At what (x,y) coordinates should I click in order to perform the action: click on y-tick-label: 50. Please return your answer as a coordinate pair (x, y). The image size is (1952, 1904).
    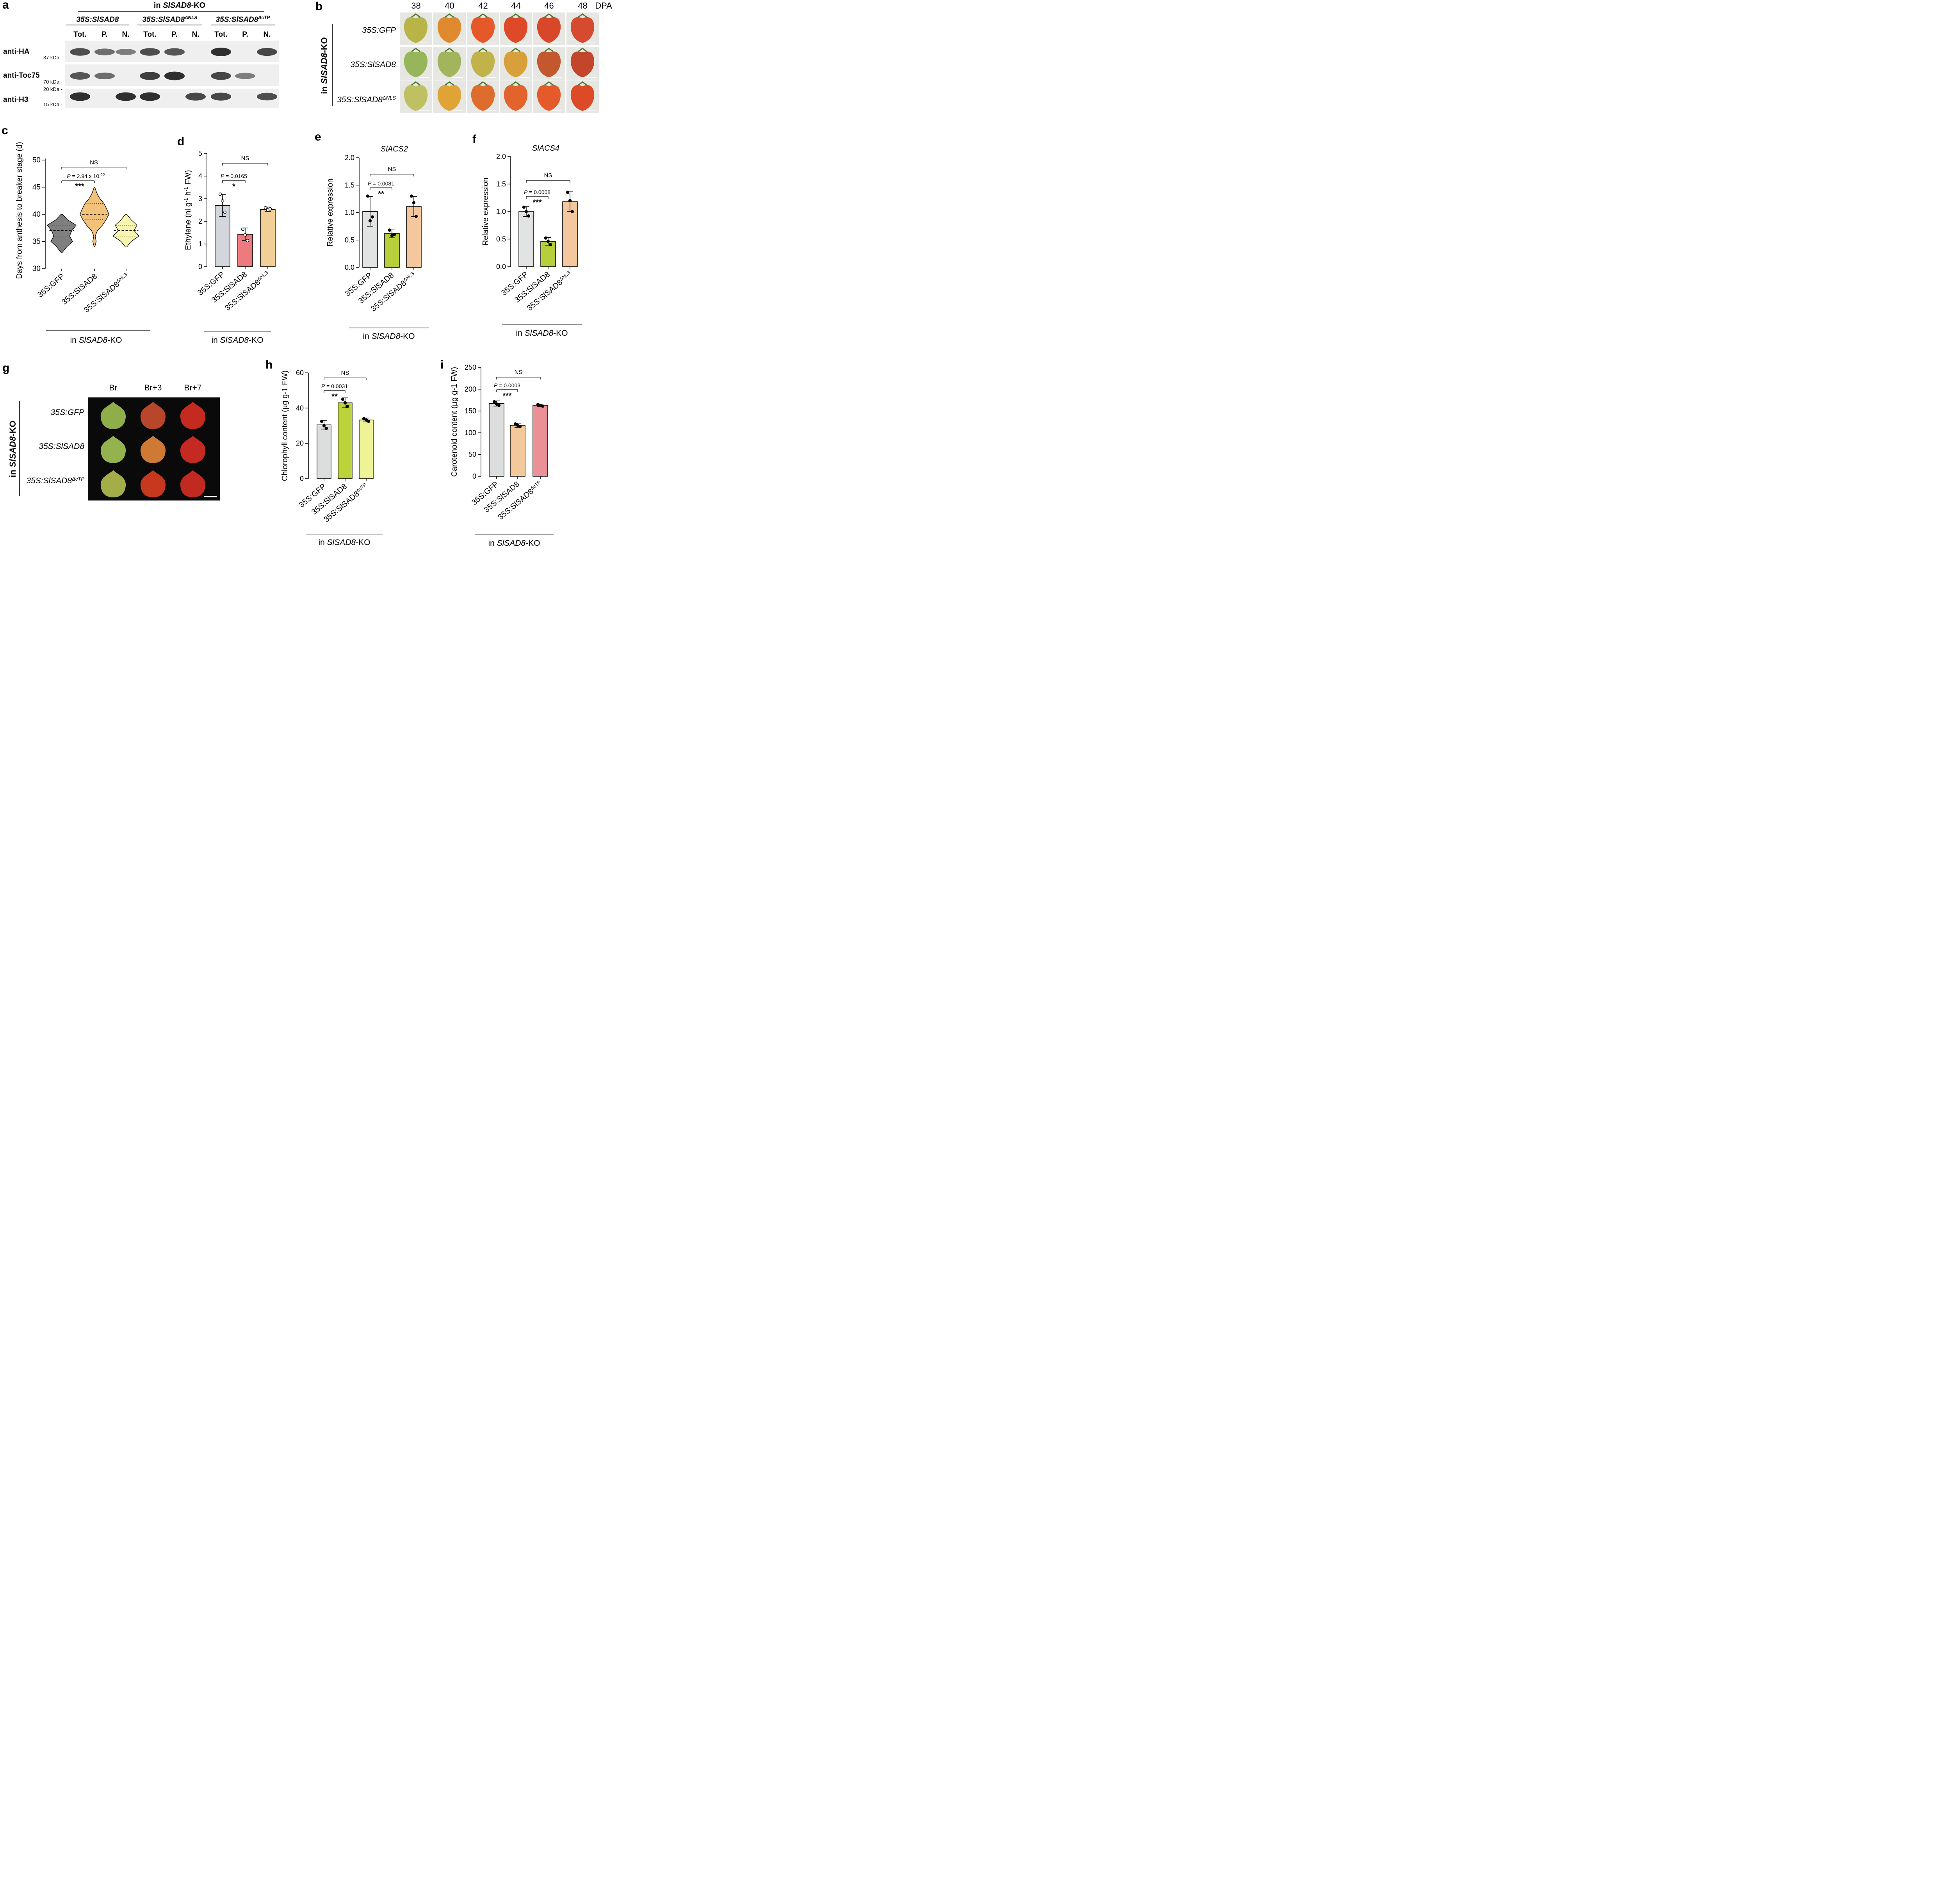
    Looking at the image, I should click on (36, 160).